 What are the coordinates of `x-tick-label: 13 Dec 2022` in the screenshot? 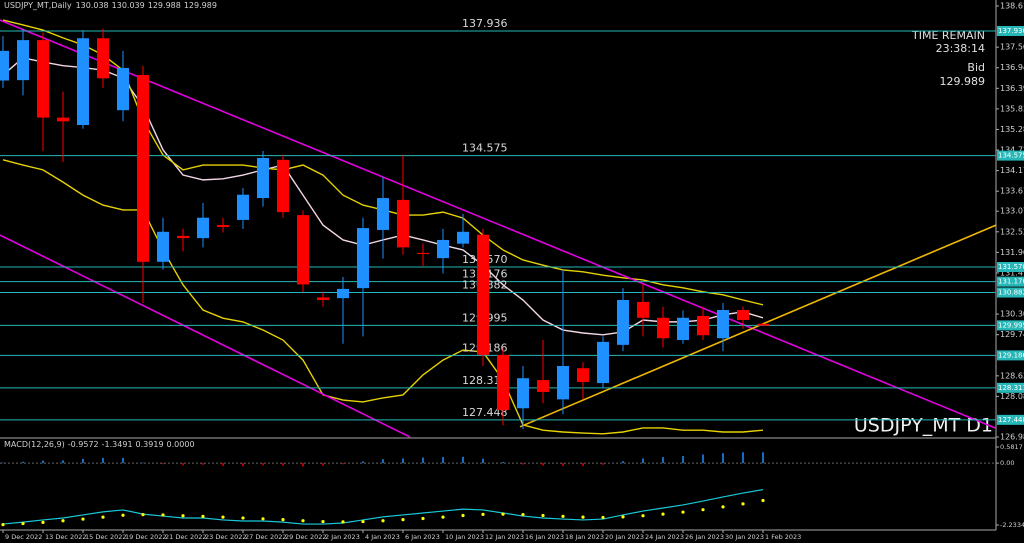 It's located at (66, 537).